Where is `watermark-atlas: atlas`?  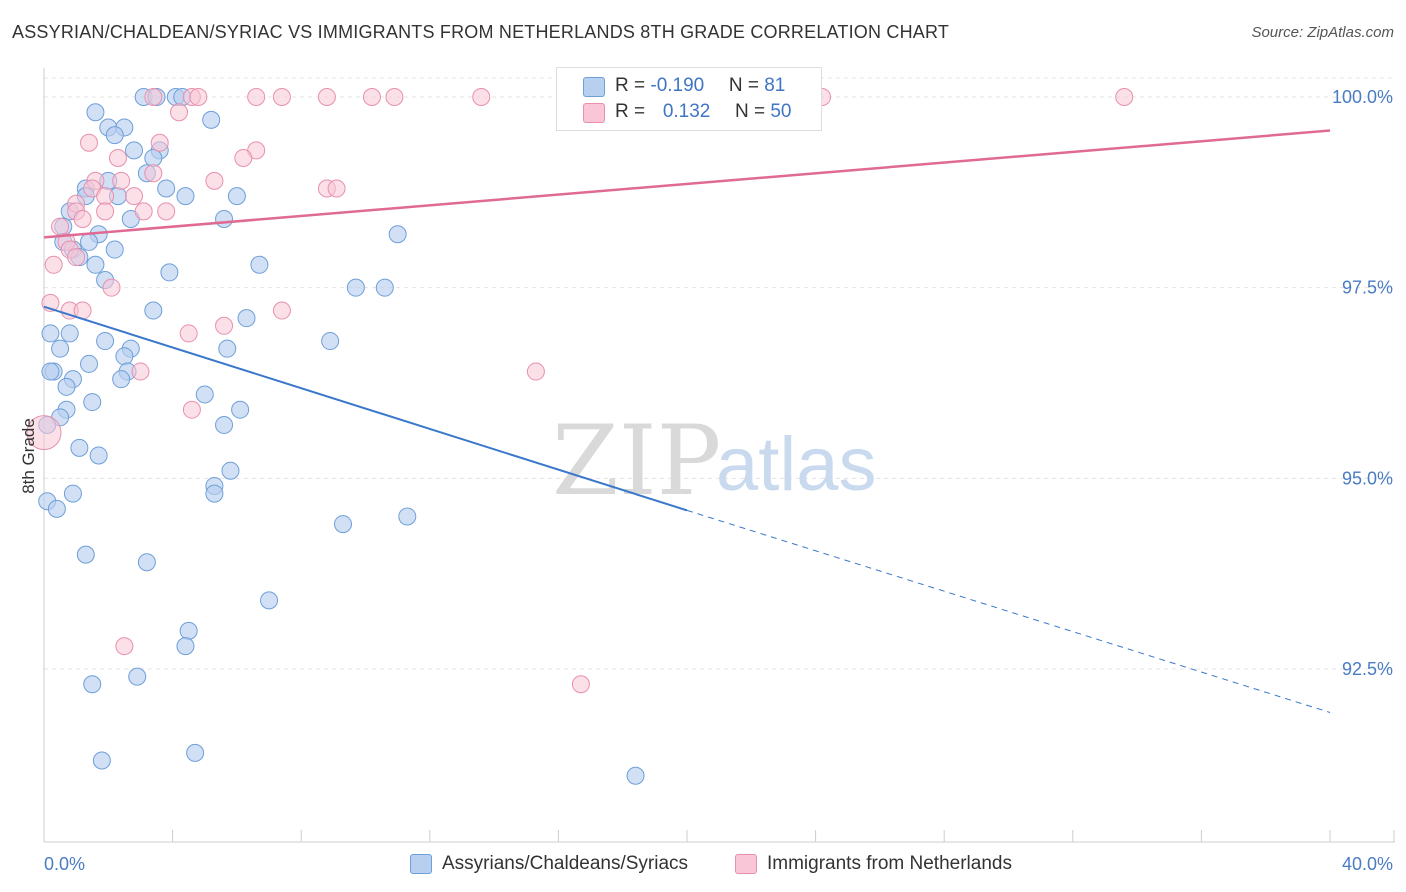 watermark-atlas: atlas is located at coordinates (796, 464).